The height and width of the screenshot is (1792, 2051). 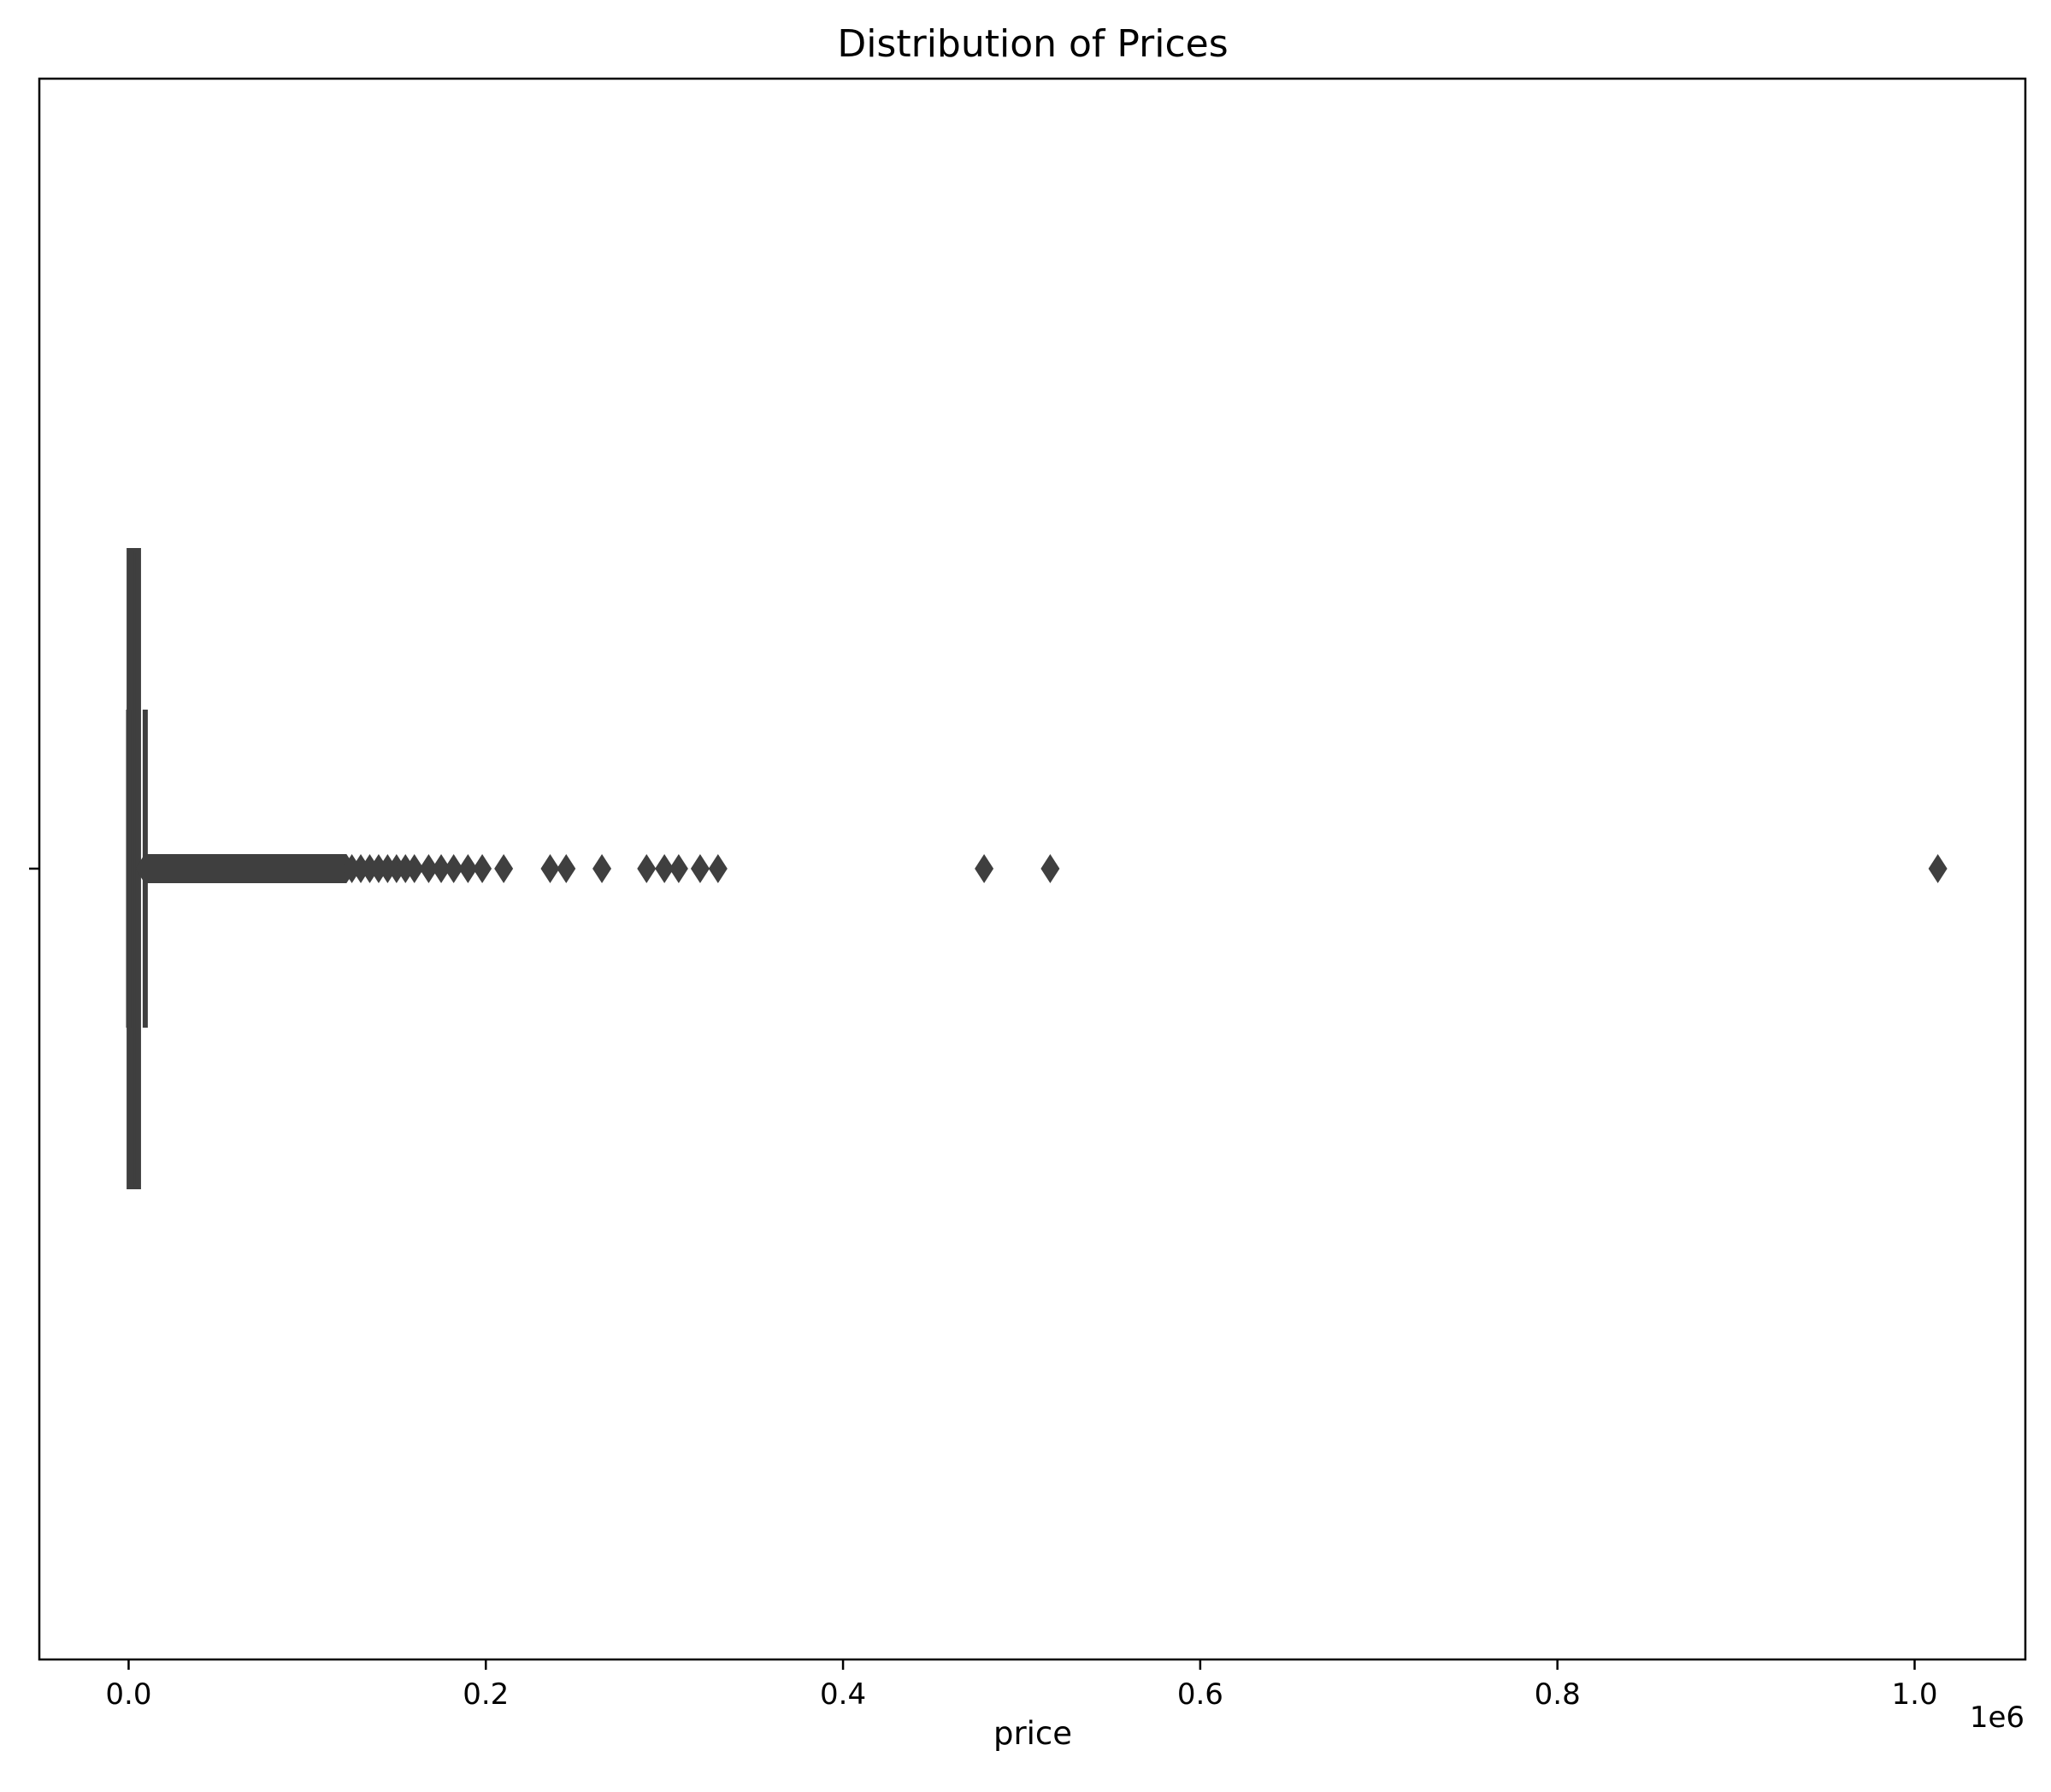 I want to click on x-tick-label: 0.2, so click(x=486, y=1694).